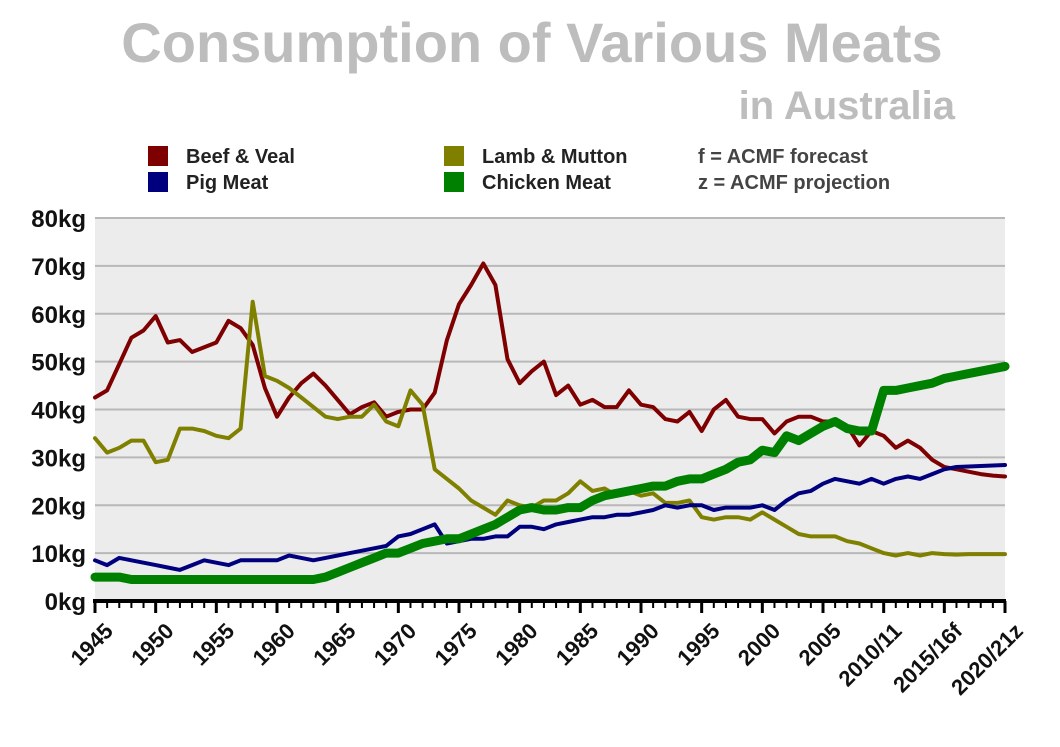 The width and height of the screenshot is (1060, 747). I want to click on legend-label-chicken-meat: Chicken Meat, so click(546, 183).